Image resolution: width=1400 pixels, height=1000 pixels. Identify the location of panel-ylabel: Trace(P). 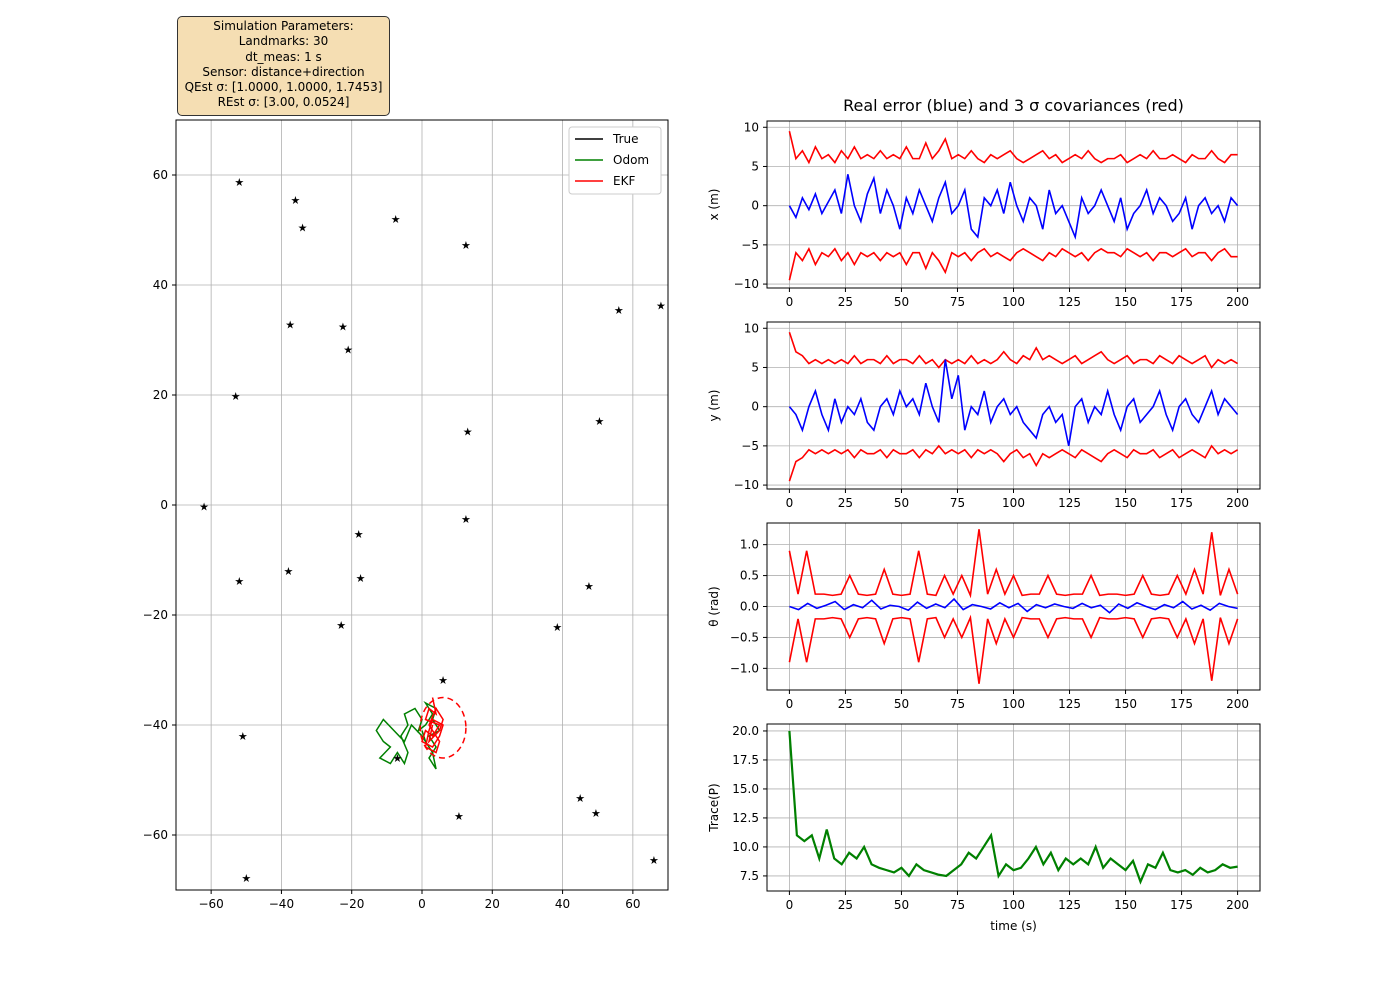
(714, 807).